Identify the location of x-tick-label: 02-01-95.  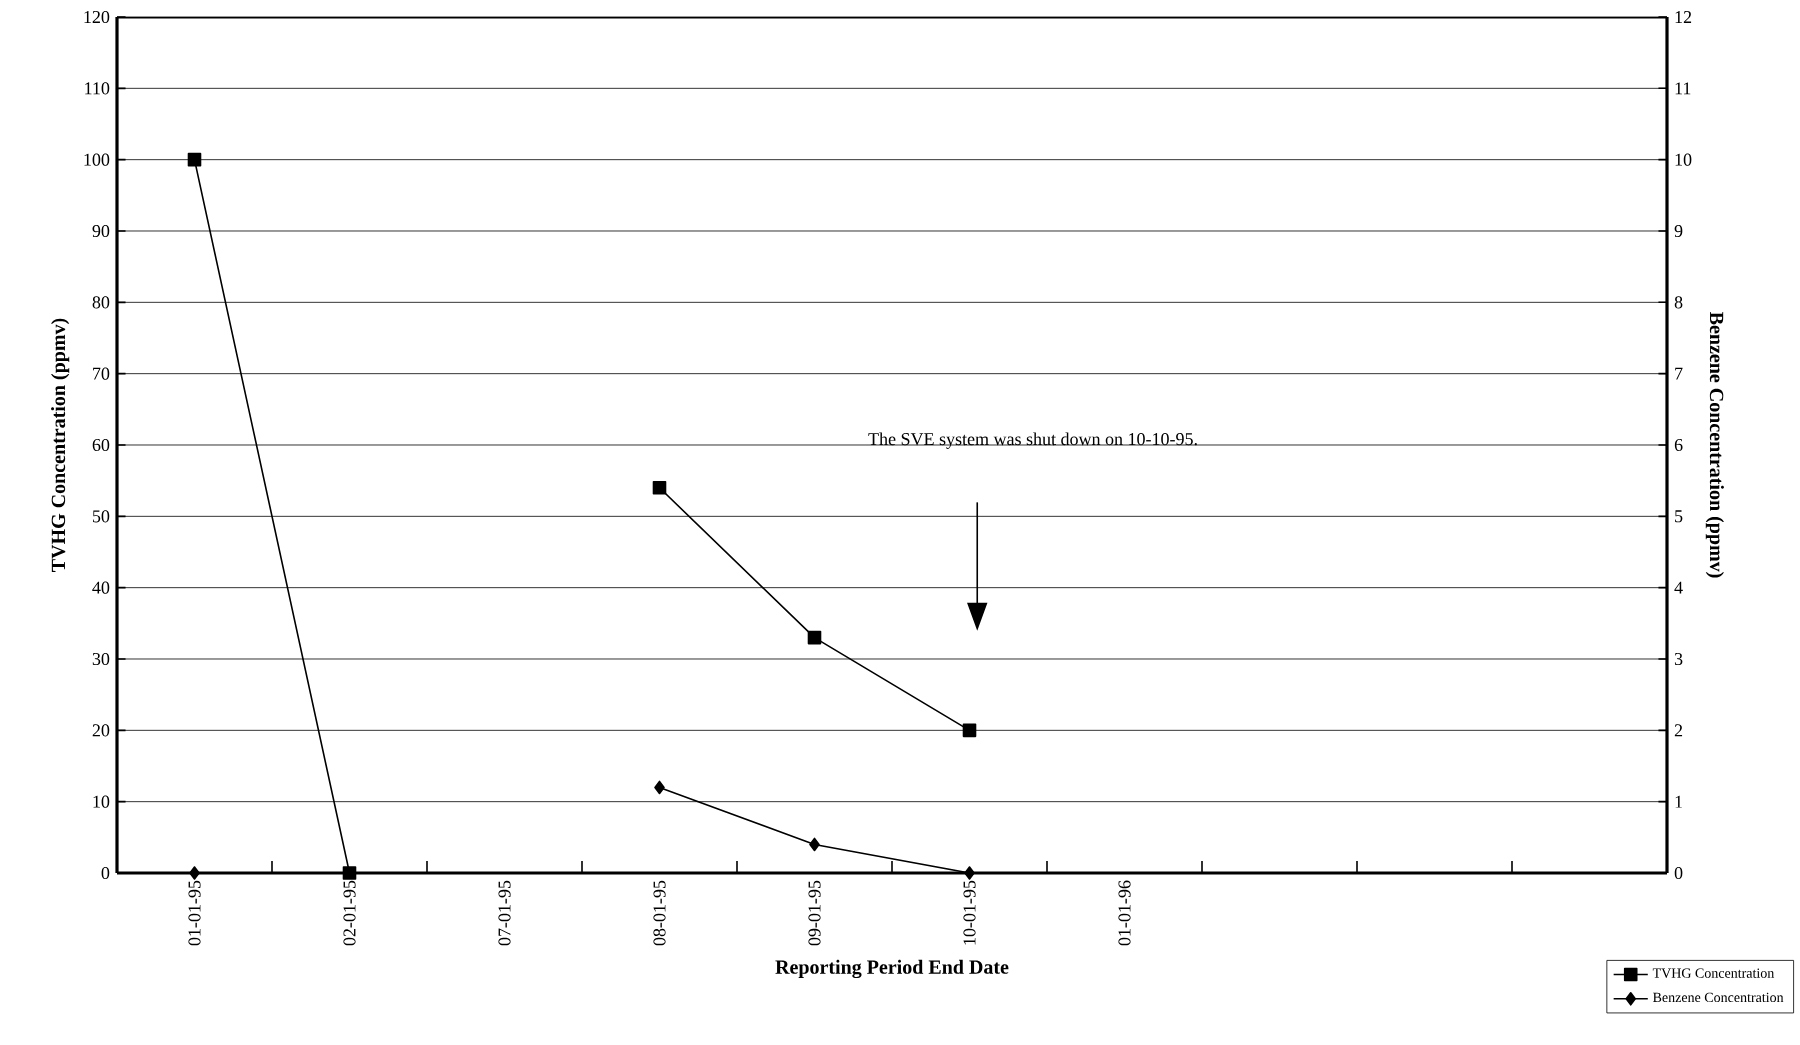
(349, 913).